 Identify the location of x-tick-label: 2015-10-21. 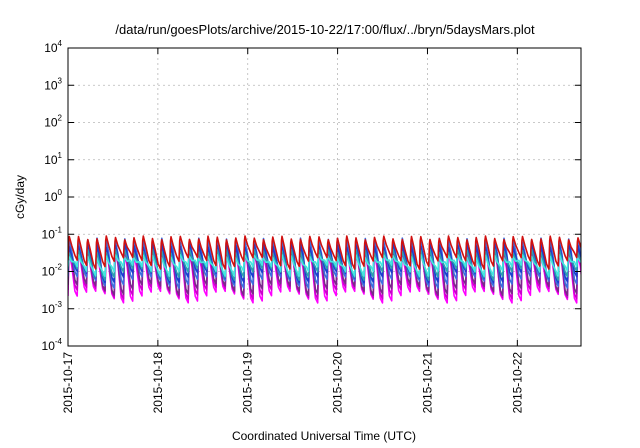
(427, 383).